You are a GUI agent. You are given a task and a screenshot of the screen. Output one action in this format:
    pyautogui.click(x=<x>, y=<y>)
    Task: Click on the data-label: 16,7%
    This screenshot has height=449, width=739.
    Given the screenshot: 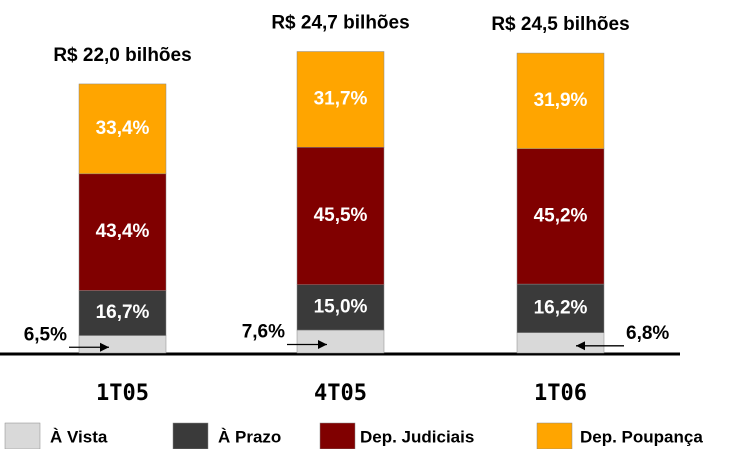 What is the action you would take?
    pyautogui.click(x=123, y=312)
    